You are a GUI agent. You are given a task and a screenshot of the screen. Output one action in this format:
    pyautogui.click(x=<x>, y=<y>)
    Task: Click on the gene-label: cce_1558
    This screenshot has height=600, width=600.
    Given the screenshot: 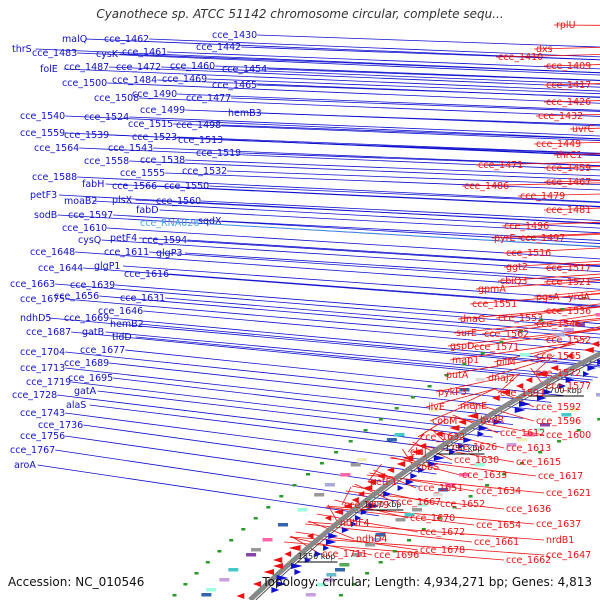 What is the action you would take?
    pyautogui.click(x=106, y=161)
    